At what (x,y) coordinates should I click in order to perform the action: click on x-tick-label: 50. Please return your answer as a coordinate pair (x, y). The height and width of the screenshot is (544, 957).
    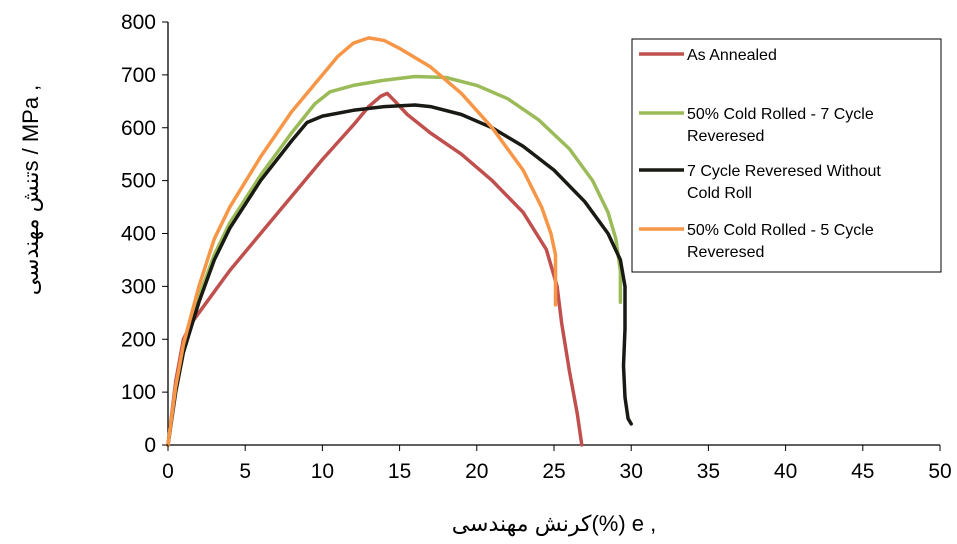
    Looking at the image, I should click on (939, 471).